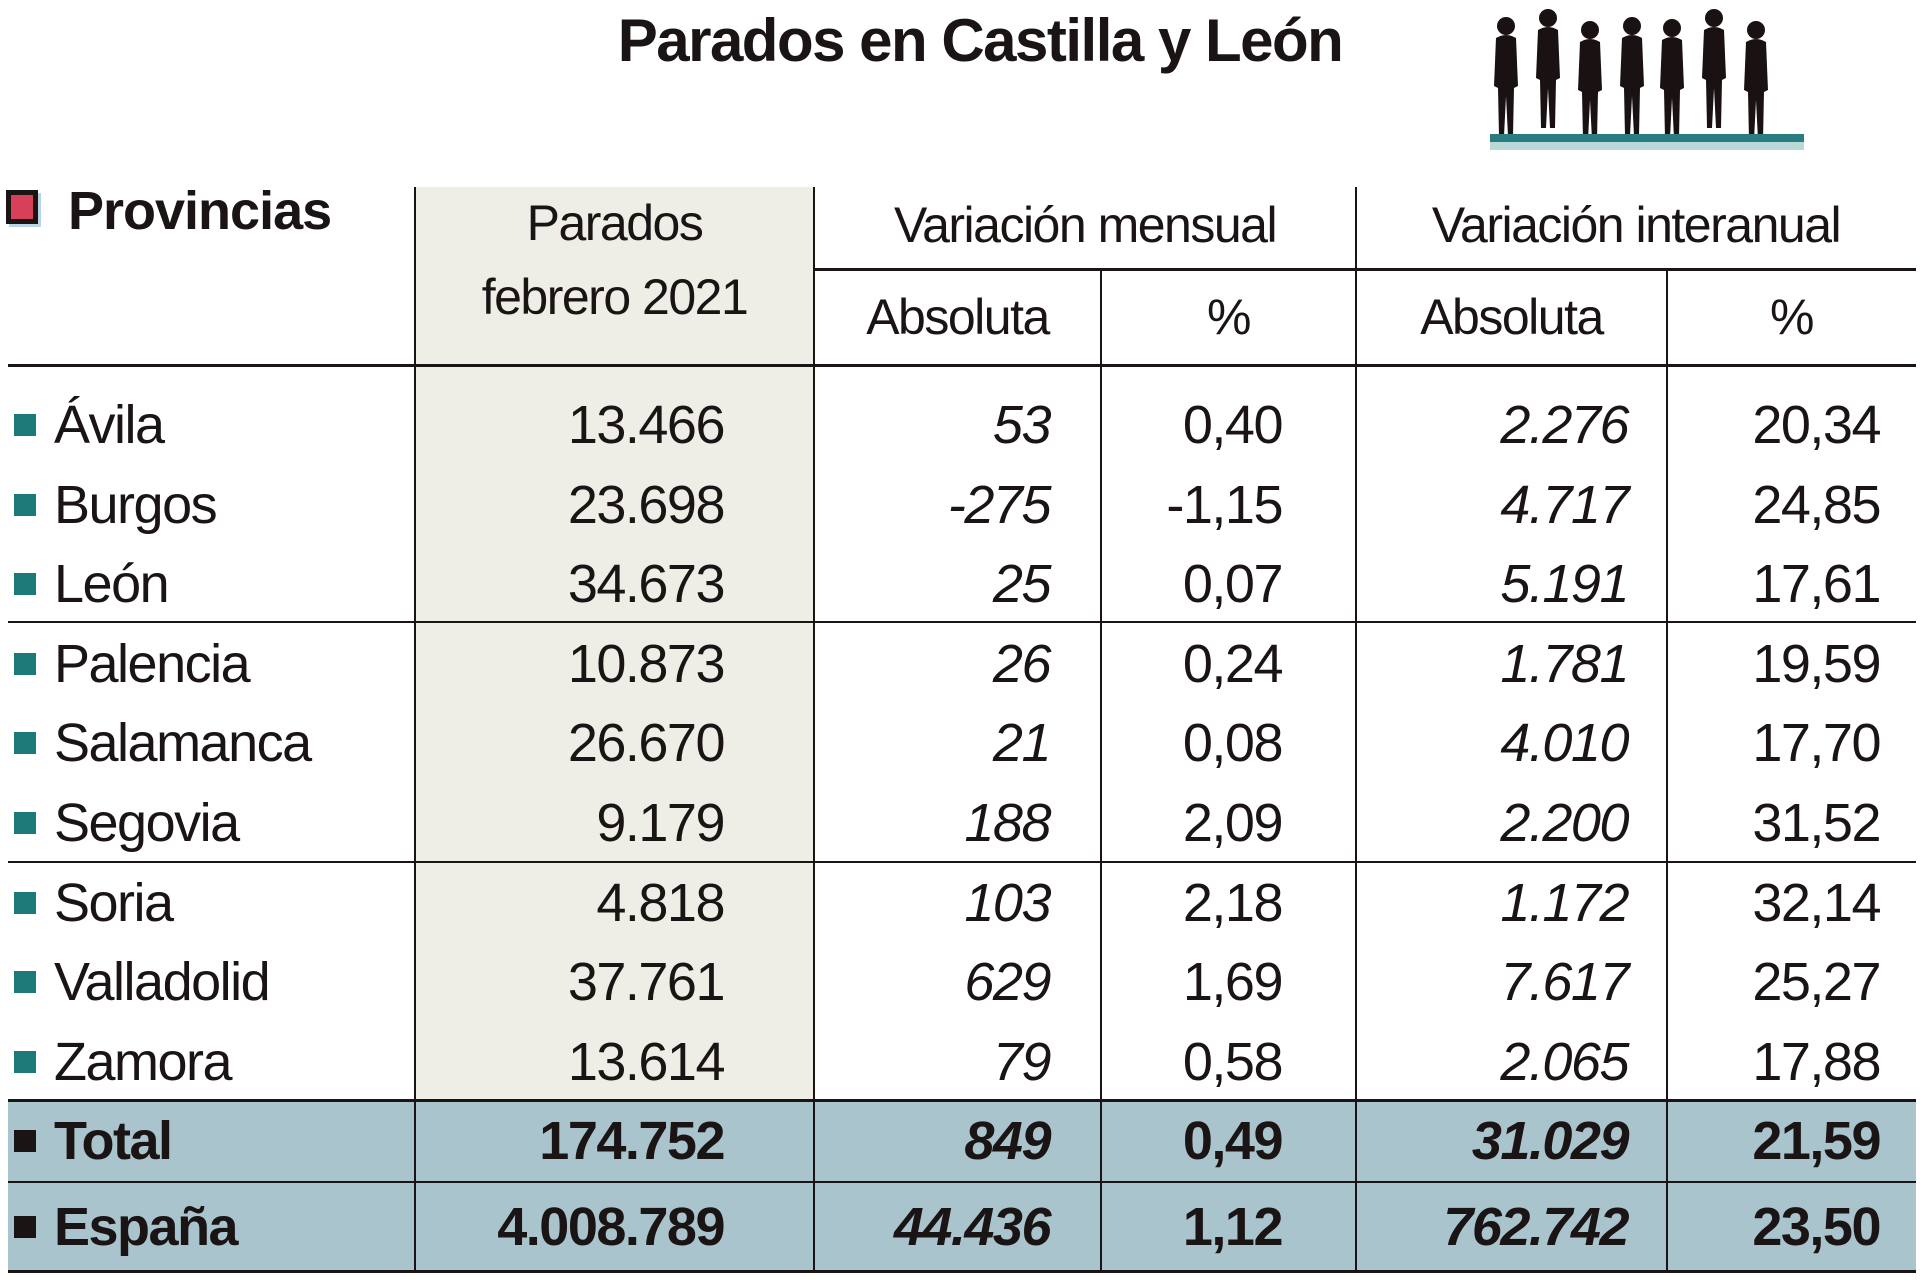 This screenshot has width=1920, height=1280. I want to click on table-row: Burgos 23.698 -275 -1,15 4.717 24,85, so click(960, 505).